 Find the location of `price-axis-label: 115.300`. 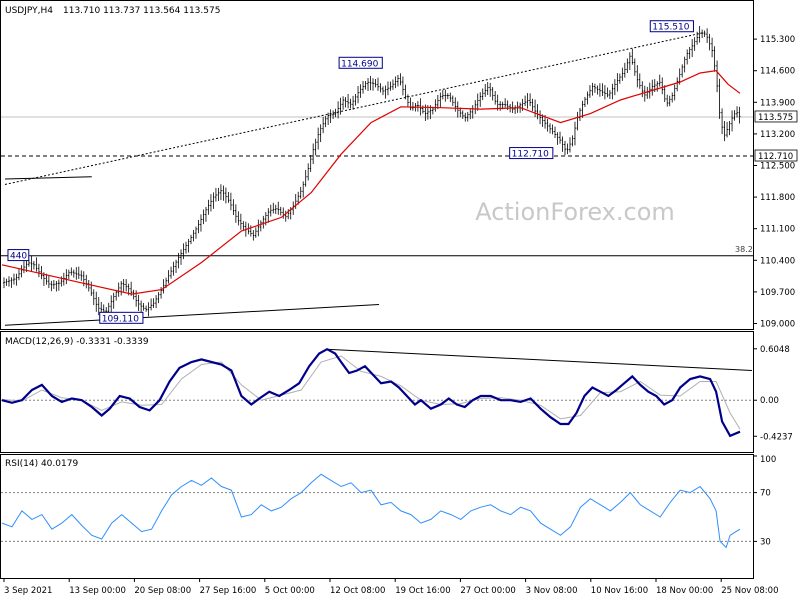

price-axis-label: 115.300 is located at coordinates (777, 40).